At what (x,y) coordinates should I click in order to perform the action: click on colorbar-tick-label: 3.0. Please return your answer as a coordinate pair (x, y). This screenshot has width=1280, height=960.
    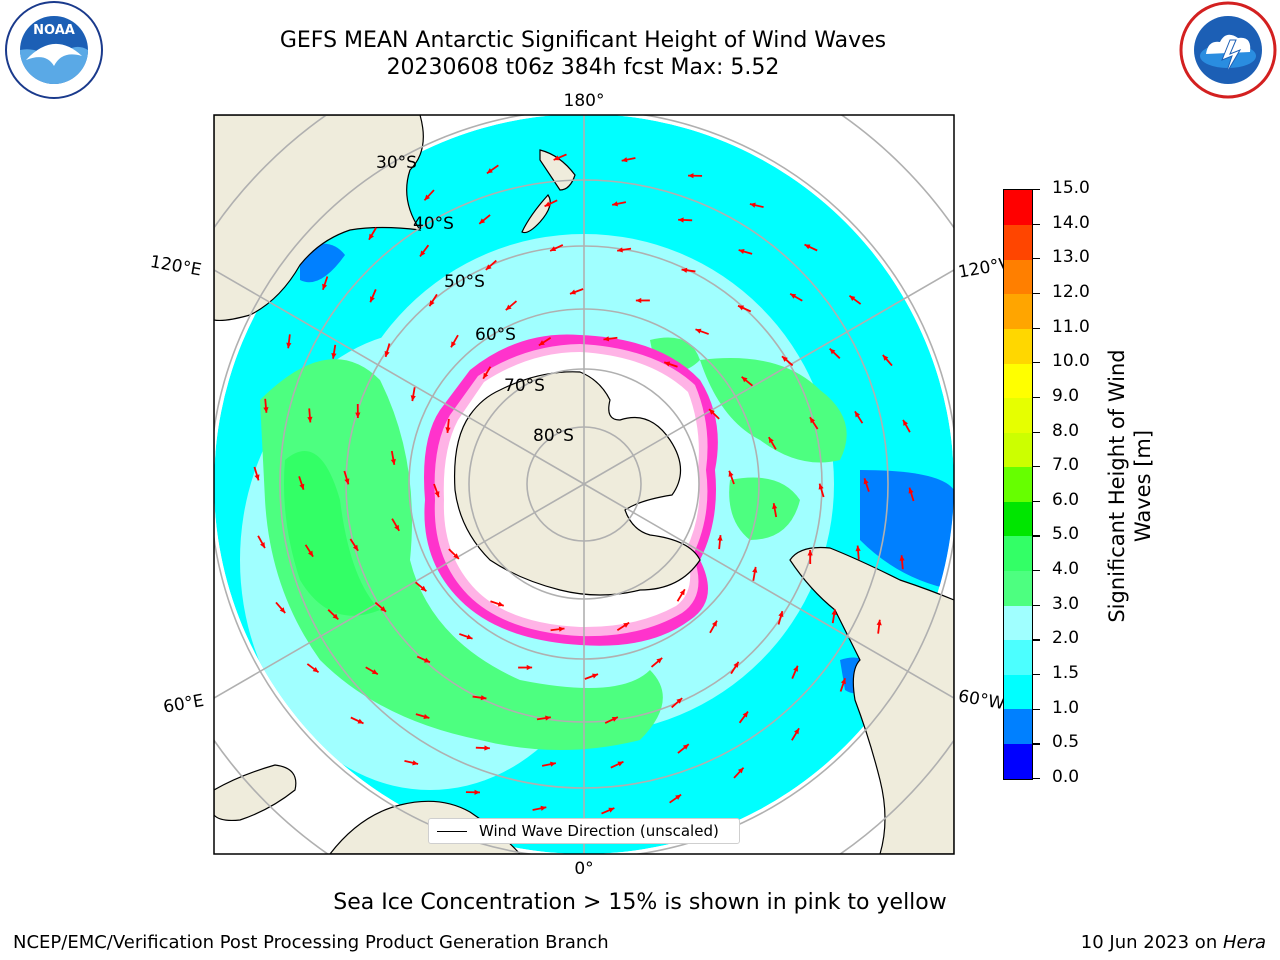
    Looking at the image, I should click on (1066, 603).